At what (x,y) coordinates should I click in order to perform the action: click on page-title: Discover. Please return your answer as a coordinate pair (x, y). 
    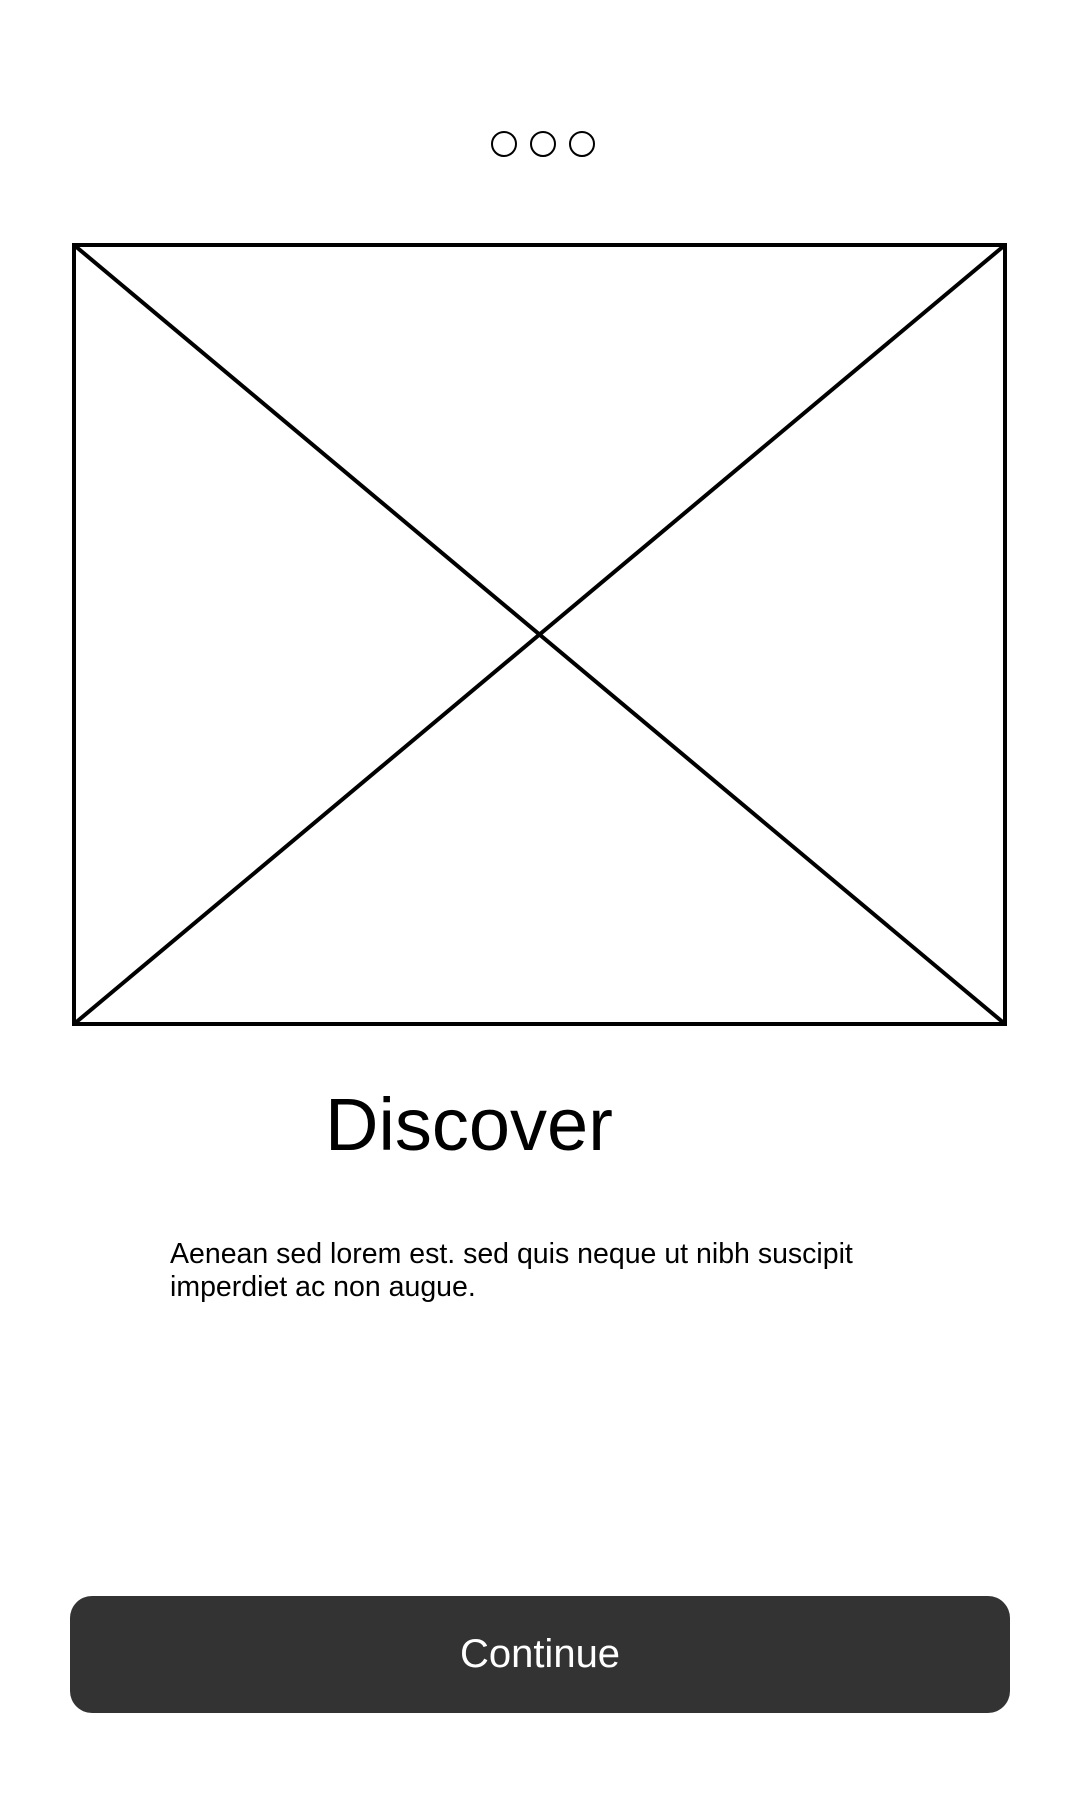
    Looking at the image, I should click on (469, 1124).